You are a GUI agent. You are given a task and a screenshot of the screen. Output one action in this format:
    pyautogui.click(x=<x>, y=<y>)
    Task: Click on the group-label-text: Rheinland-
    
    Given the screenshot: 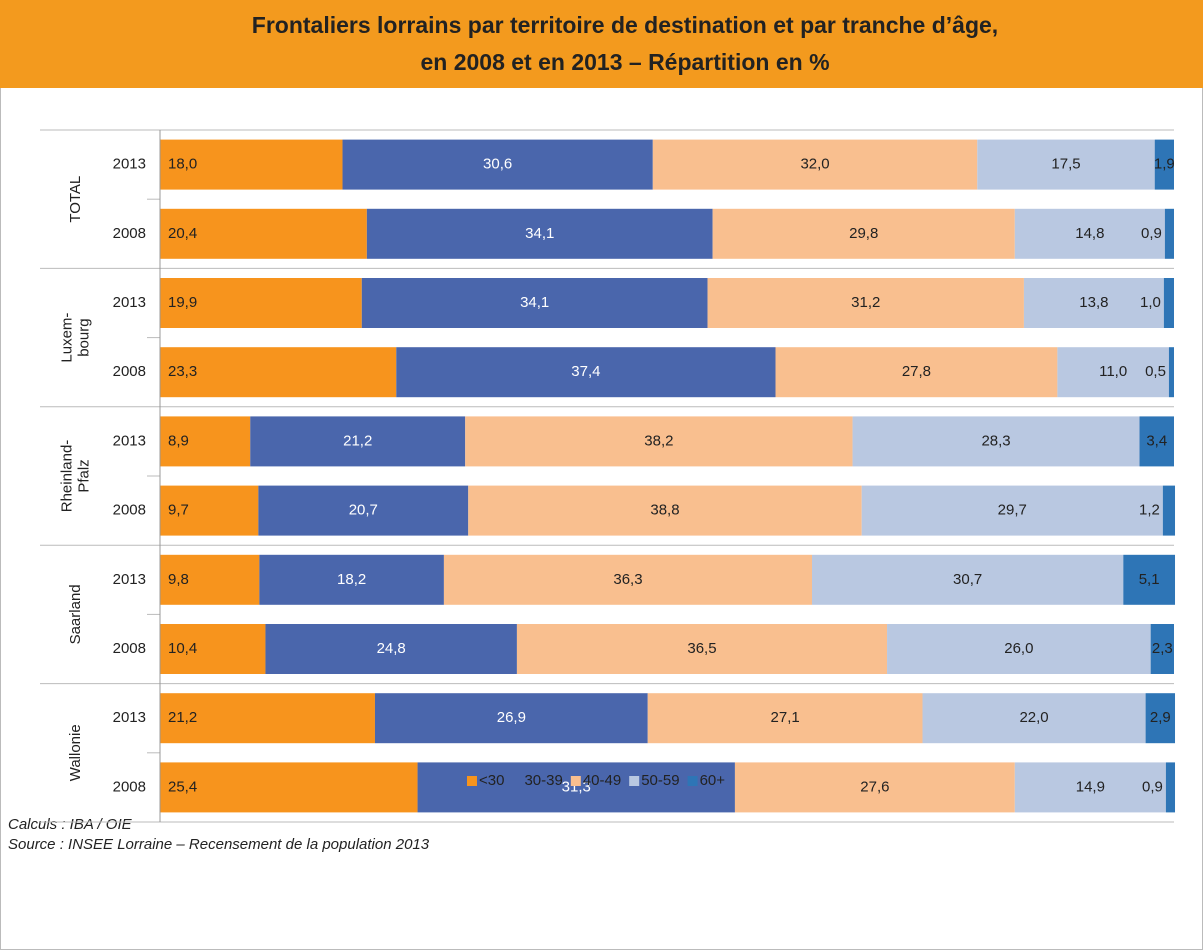 What is the action you would take?
    pyautogui.click(x=66, y=476)
    